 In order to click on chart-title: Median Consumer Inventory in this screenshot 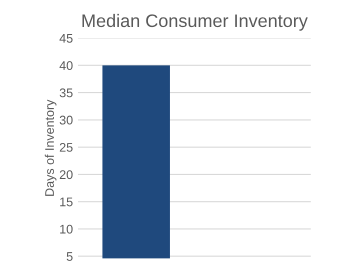, I will do `click(195, 22)`.